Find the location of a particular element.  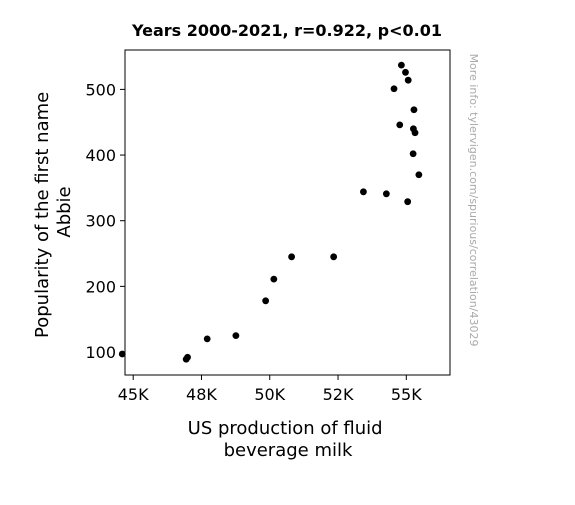

x-axis-ticks: 45K 48K 50K 52K 55K is located at coordinates (270, 389).